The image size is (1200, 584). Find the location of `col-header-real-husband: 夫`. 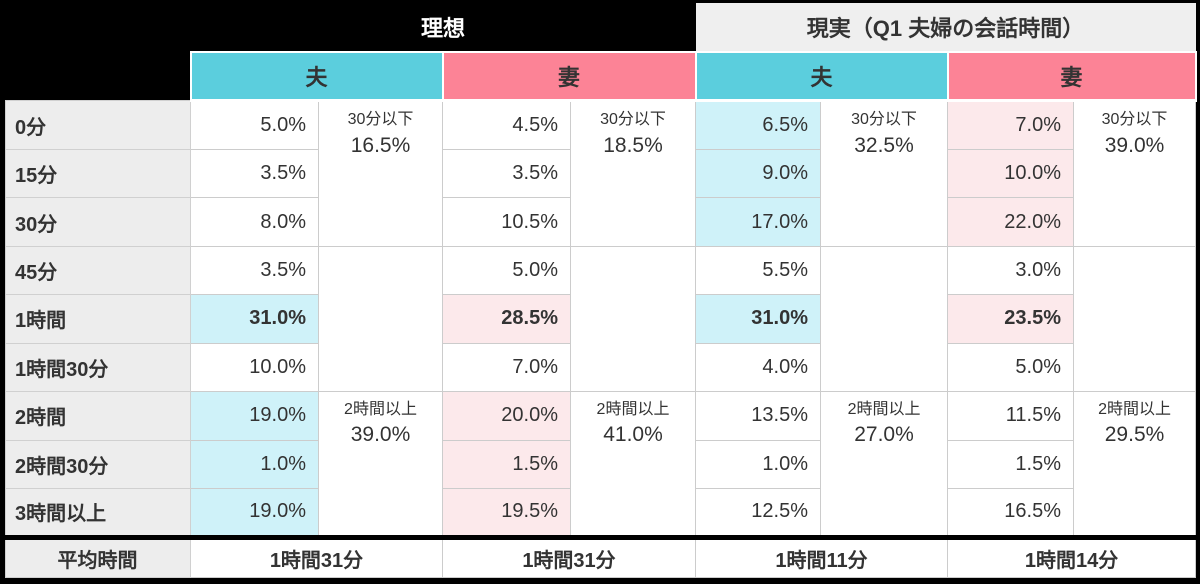

col-header-real-husband: 夫 is located at coordinates (821, 77).